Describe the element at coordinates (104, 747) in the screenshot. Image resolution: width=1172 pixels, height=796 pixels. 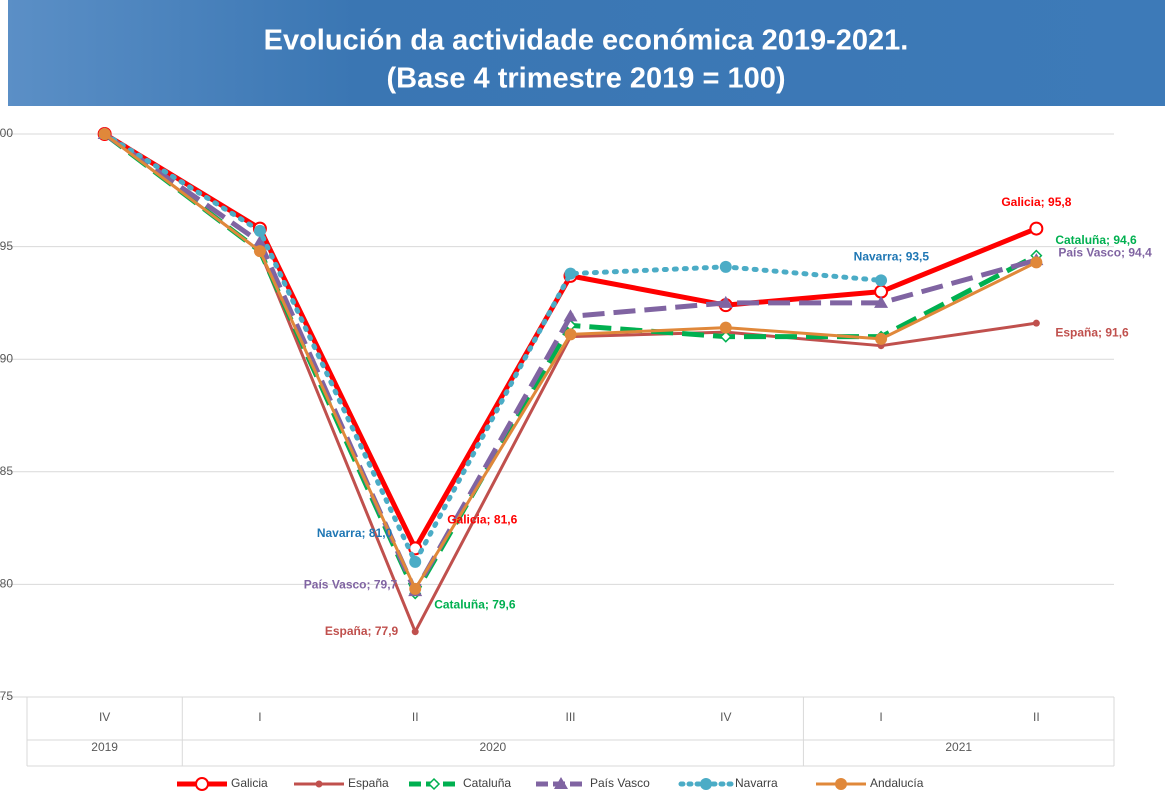
I see `x-group-label: 2019` at that location.